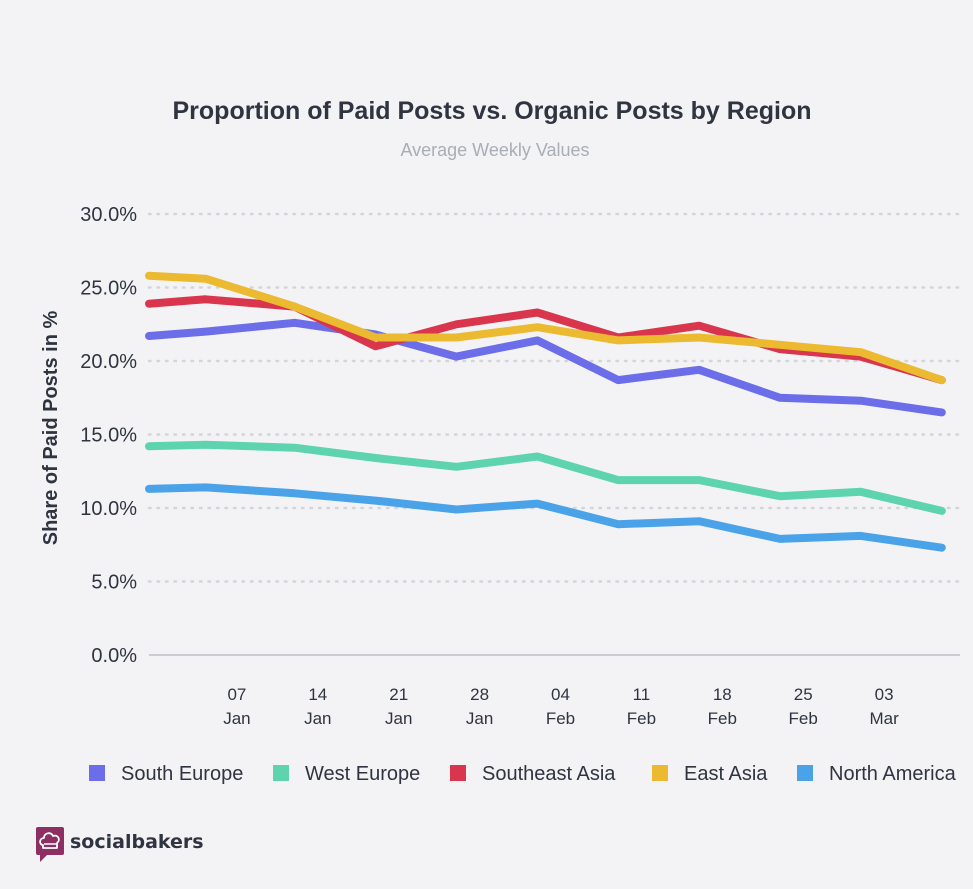 The width and height of the screenshot is (973, 889). What do you see at coordinates (236, 694) in the screenshot?
I see `x-tick-label: 07` at bounding box center [236, 694].